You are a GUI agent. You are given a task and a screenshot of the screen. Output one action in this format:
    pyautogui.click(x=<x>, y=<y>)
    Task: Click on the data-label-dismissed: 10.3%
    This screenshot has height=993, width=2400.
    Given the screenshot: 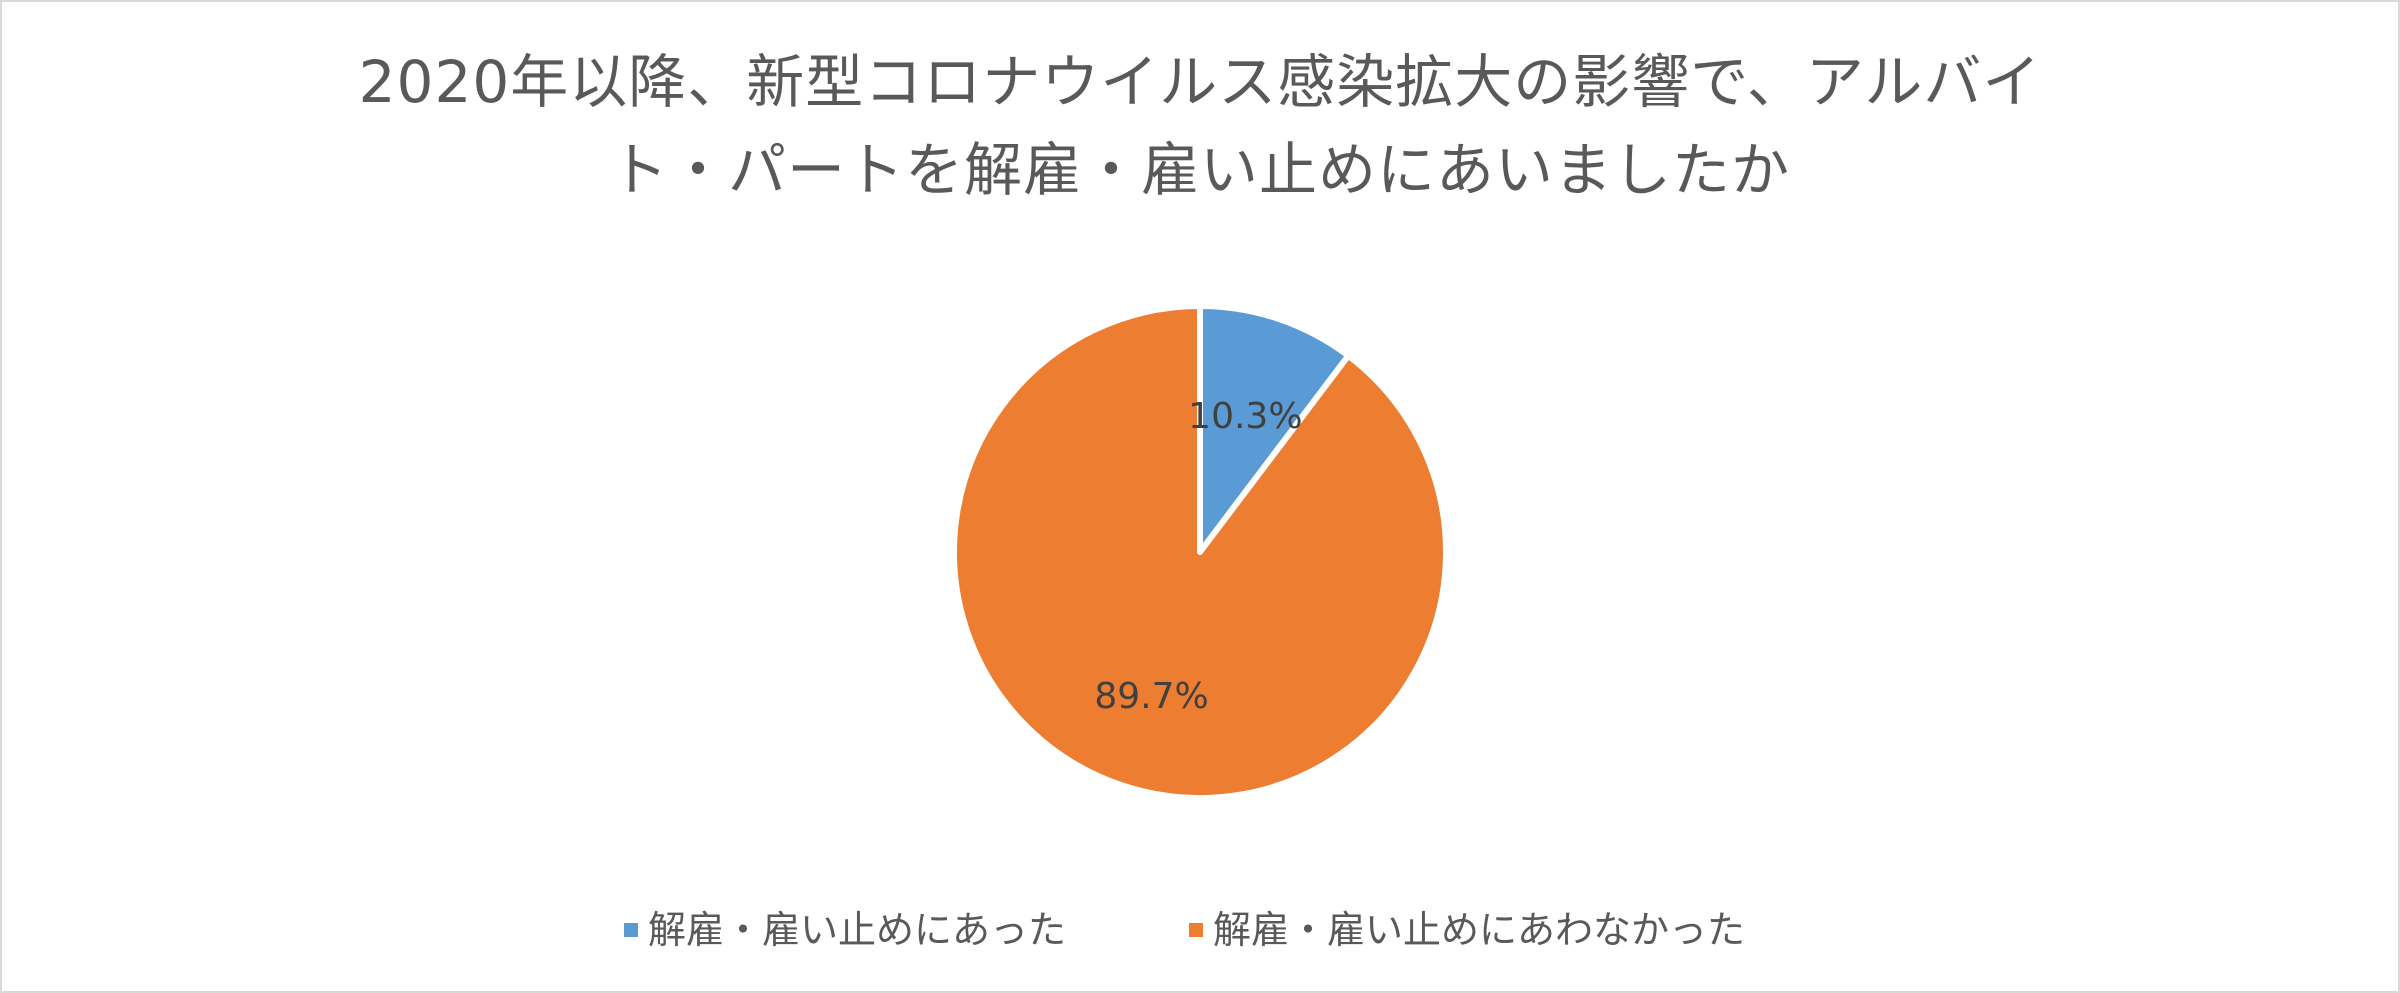 What is the action you would take?
    pyautogui.click(x=1245, y=416)
    